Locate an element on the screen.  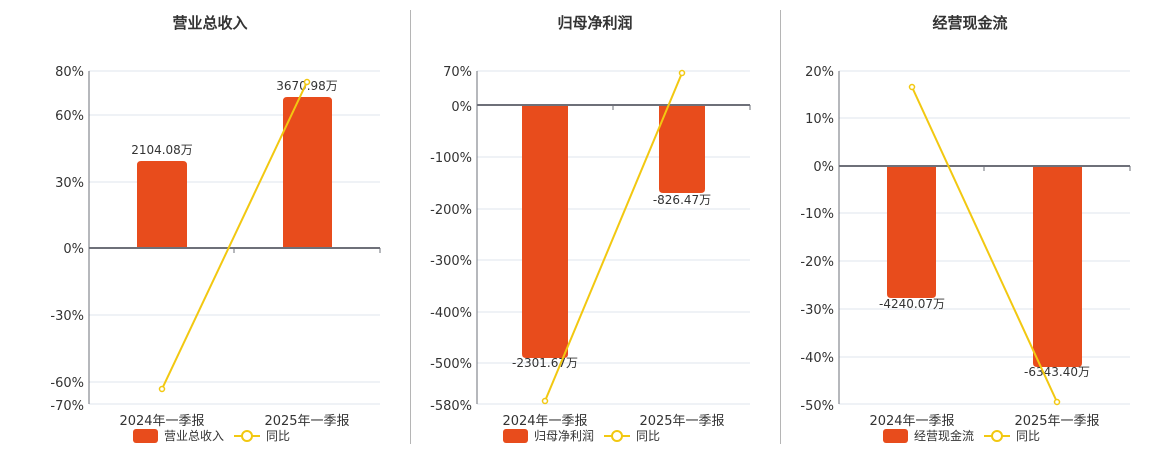
svg-text: 30% is located at coordinates (69, 183).